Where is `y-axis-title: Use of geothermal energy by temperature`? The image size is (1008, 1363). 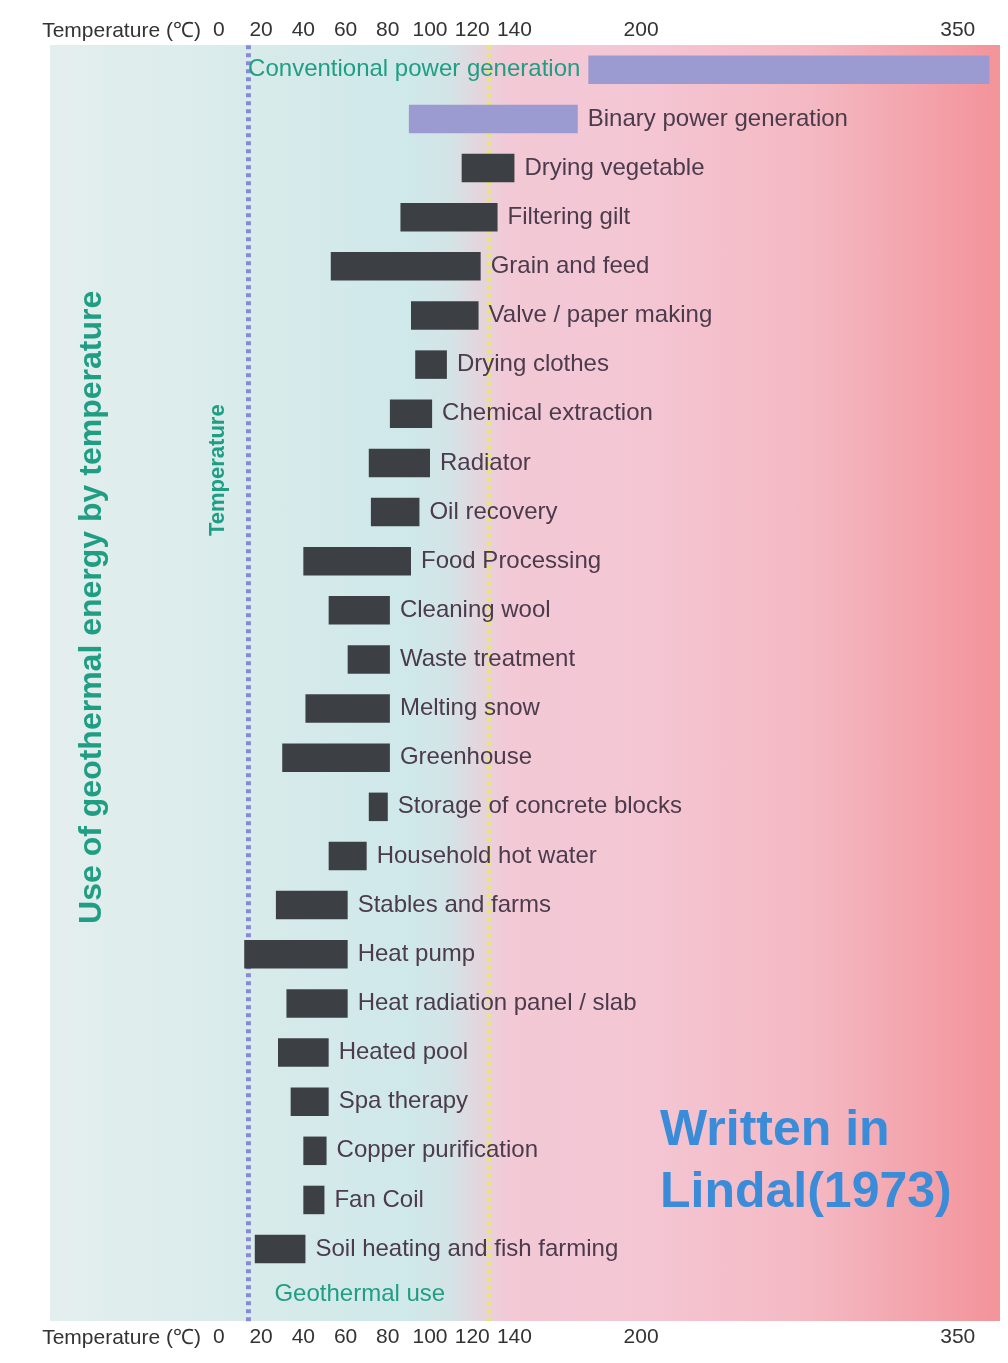
y-axis-title: Use of geothermal energy by temperature is located at coordinates (89, 607).